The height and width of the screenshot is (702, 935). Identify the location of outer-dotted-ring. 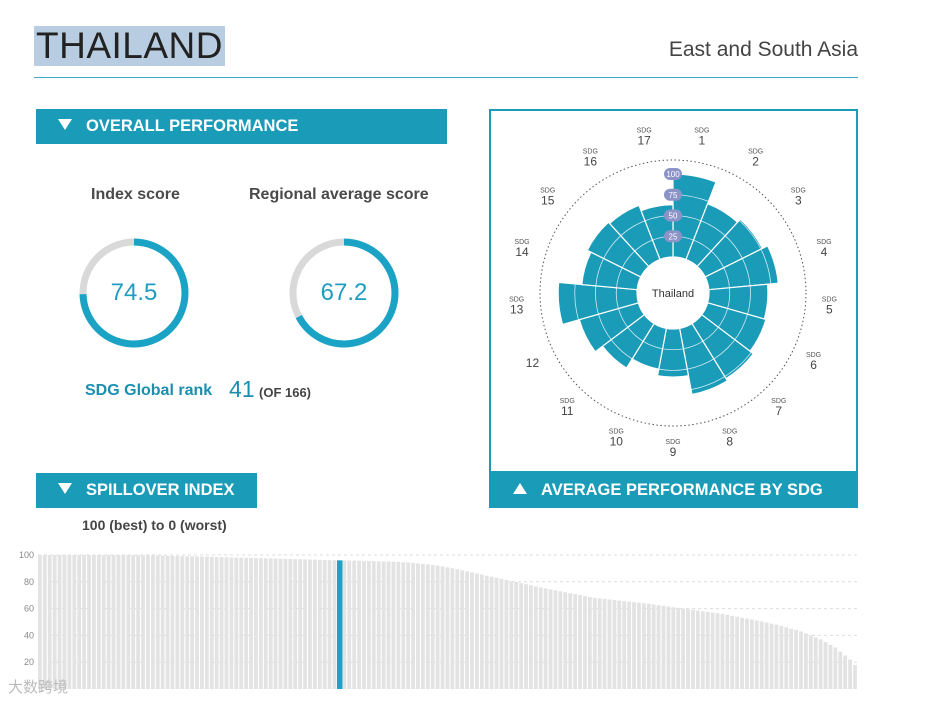
(673, 293).